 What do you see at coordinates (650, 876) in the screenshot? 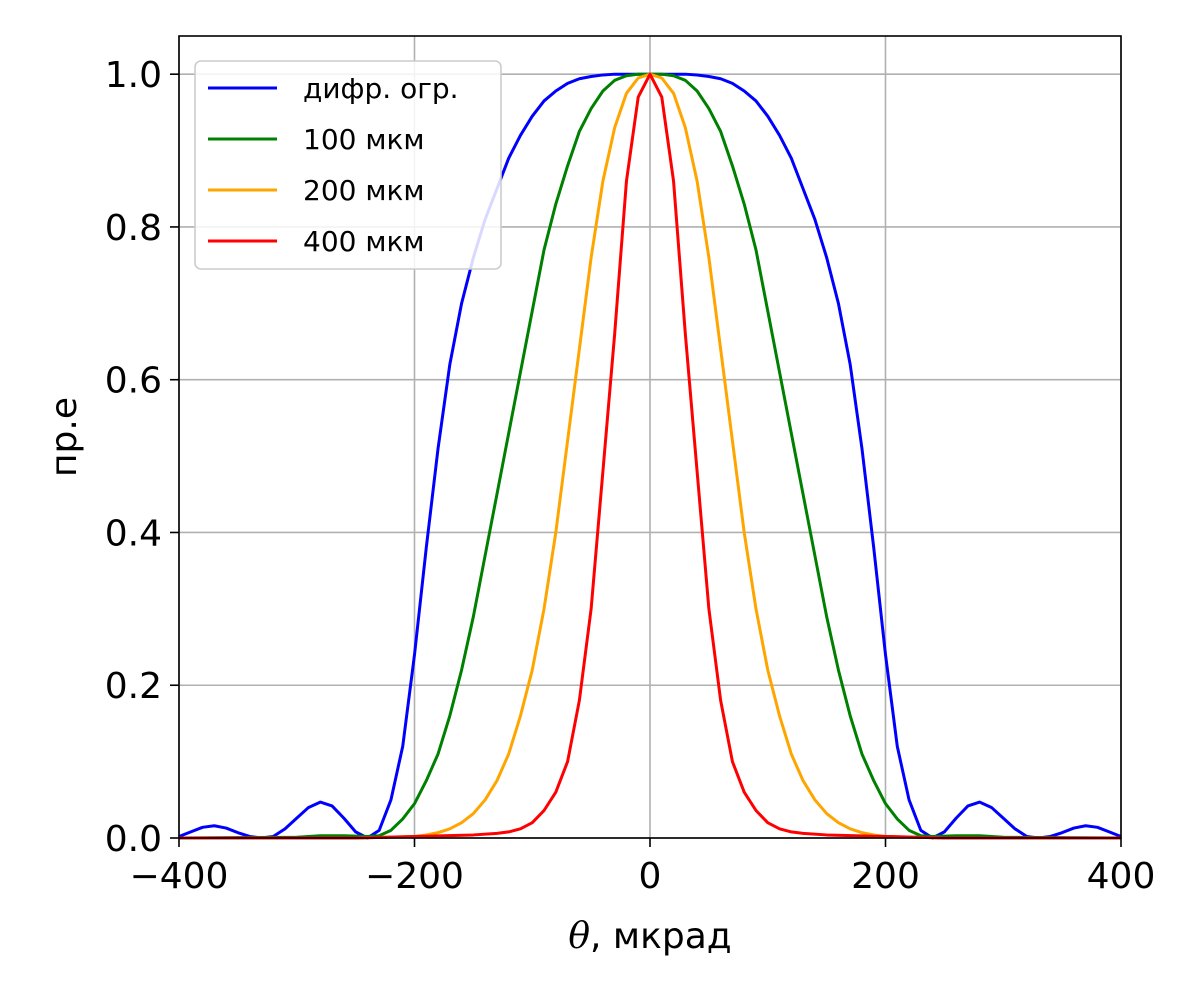
I see `x-tick-label: 0` at bounding box center [650, 876].